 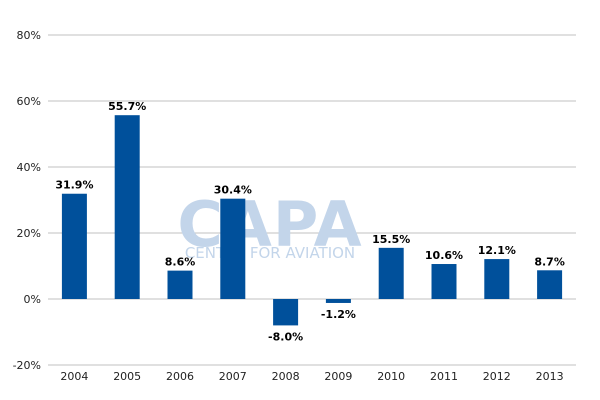 I want to click on data-label: 55.7%, so click(x=127, y=106).